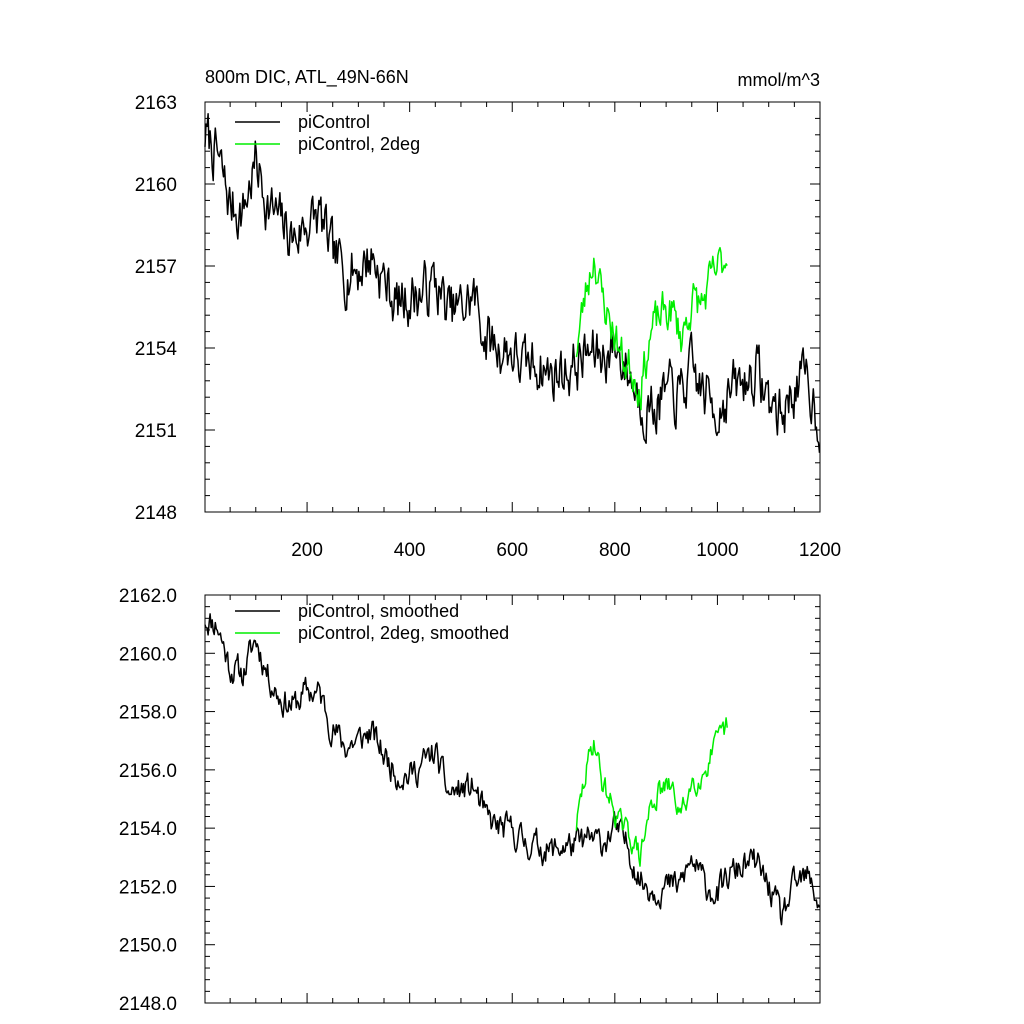  What do you see at coordinates (156, 513) in the screenshot?
I see `y-tick-label: 2148` at bounding box center [156, 513].